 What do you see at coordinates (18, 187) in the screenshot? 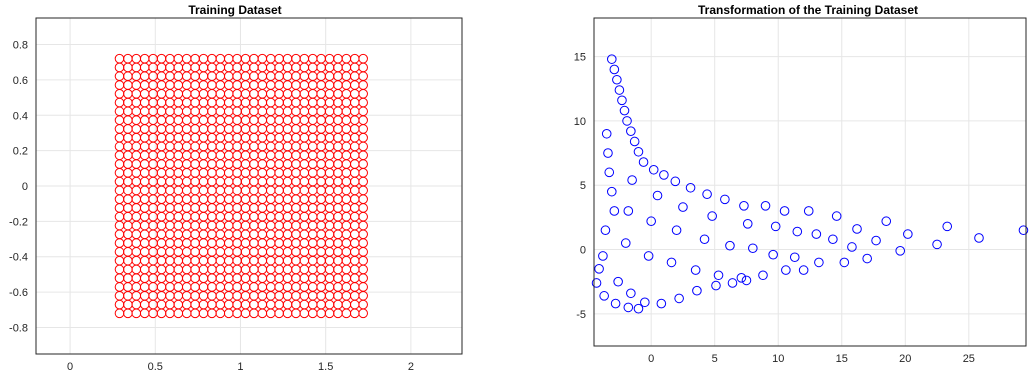
I see `y-tick-labels: -0.8 -0.6 -0.4 -0.2 0 0.2 0.4 0.6 0.8` at bounding box center [18, 187].